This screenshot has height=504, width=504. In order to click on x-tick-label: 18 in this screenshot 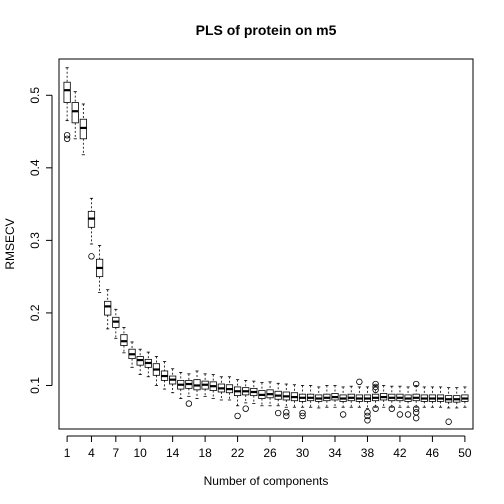, I will do `click(205, 453)`.